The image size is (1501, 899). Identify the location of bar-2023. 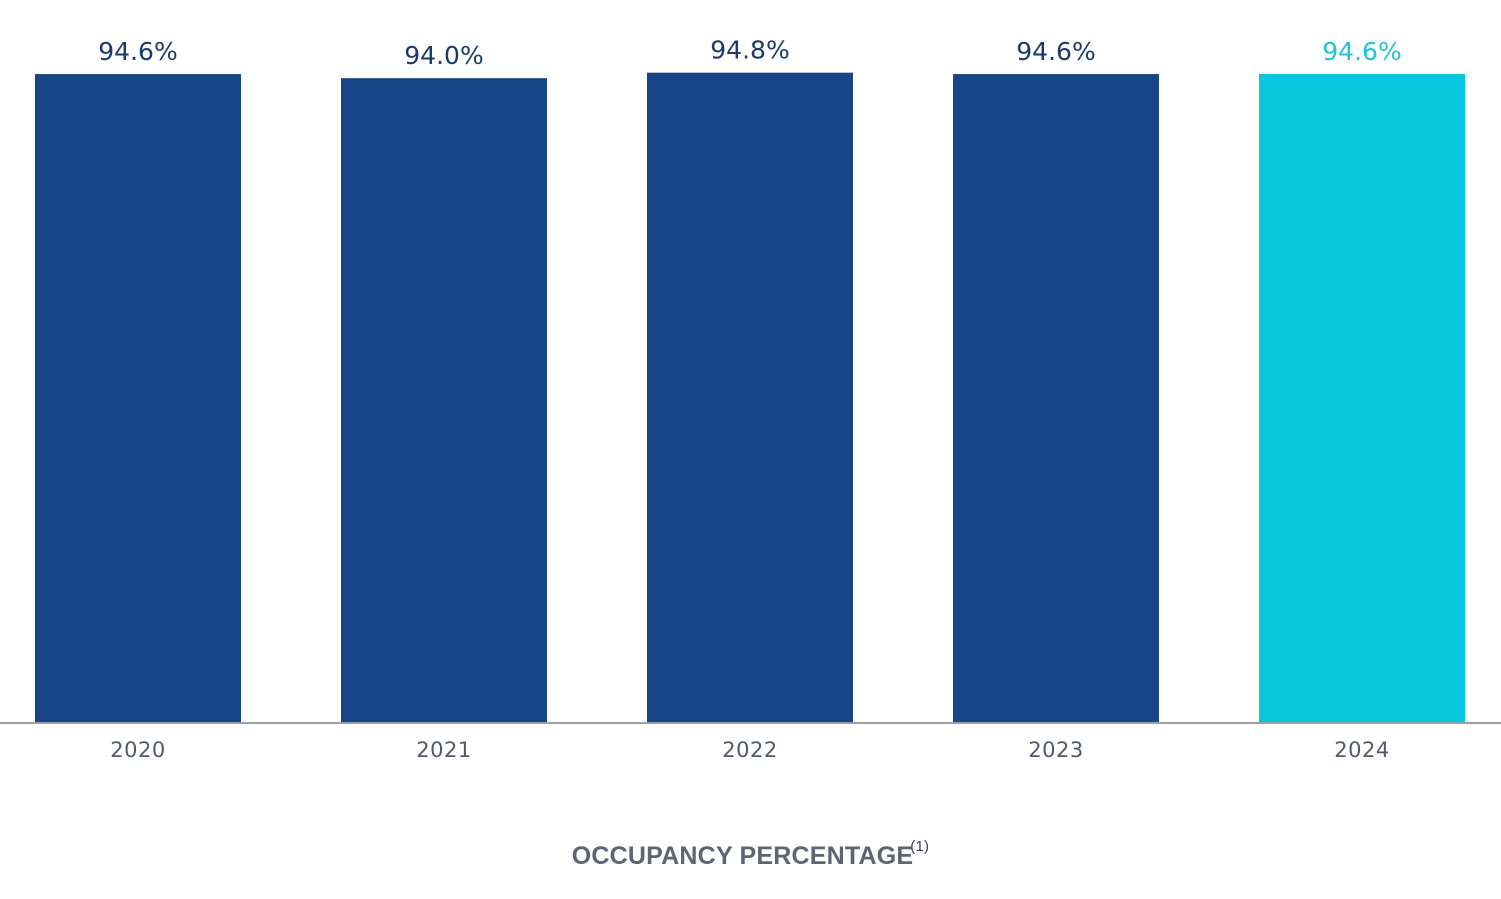
(1056, 398).